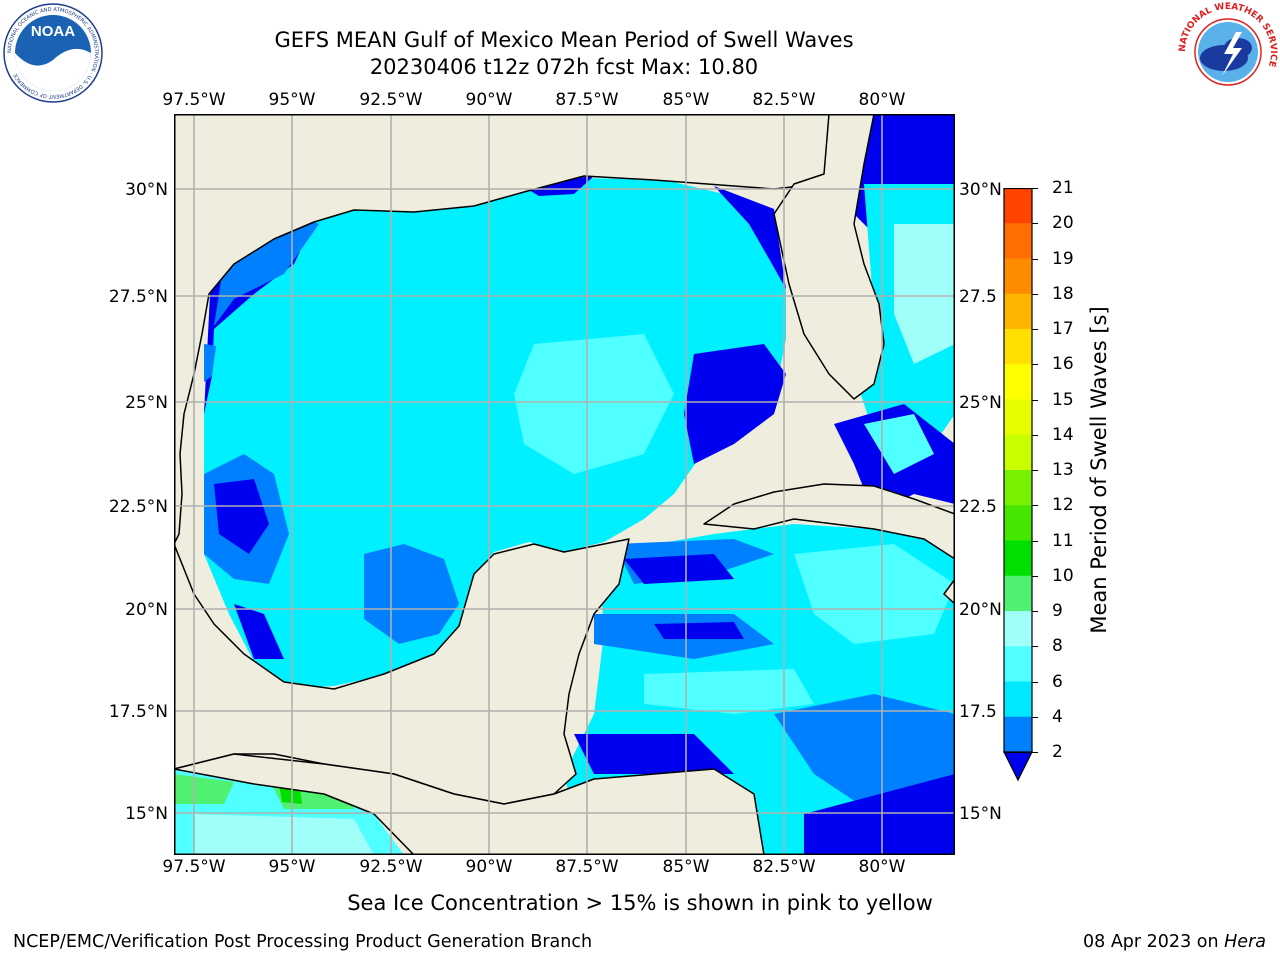 The height and width of the screenshot is (960, 1280). I want to click on lat-tick-left: 25°N, so click(146, 403).